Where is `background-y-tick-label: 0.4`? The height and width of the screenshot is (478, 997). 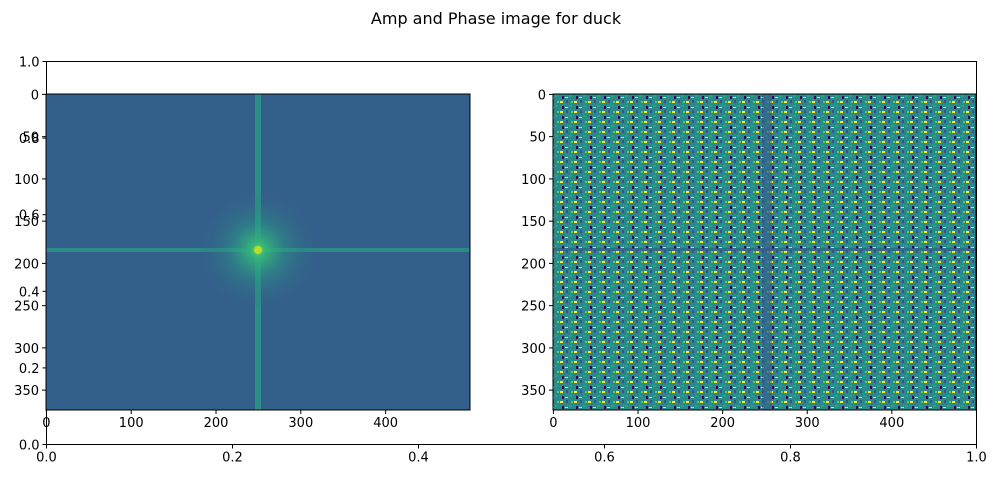 background-y-tick-label: 0.4 is located at coordinates (29, 292).